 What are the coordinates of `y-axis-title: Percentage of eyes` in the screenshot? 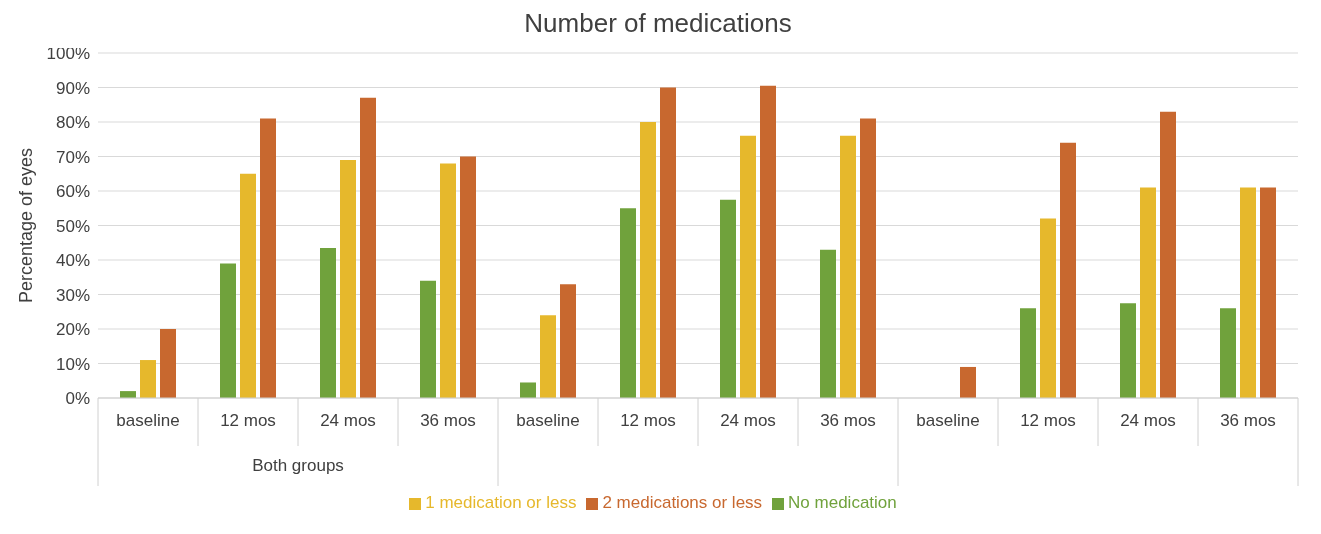 It's located at (26, 225).